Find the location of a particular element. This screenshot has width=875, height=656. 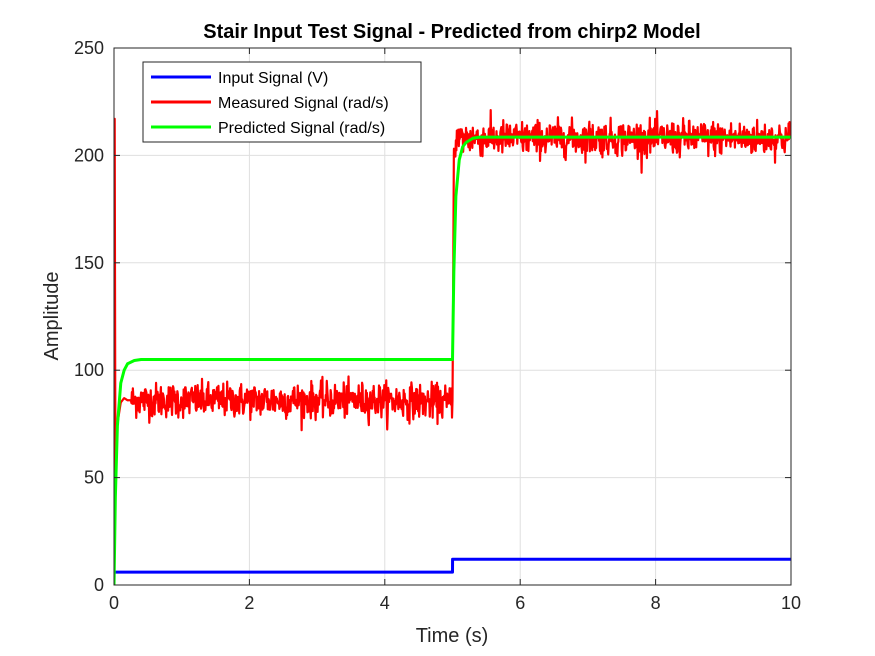

y-axis-label: Amplitude is located at coordinates (52, 316).